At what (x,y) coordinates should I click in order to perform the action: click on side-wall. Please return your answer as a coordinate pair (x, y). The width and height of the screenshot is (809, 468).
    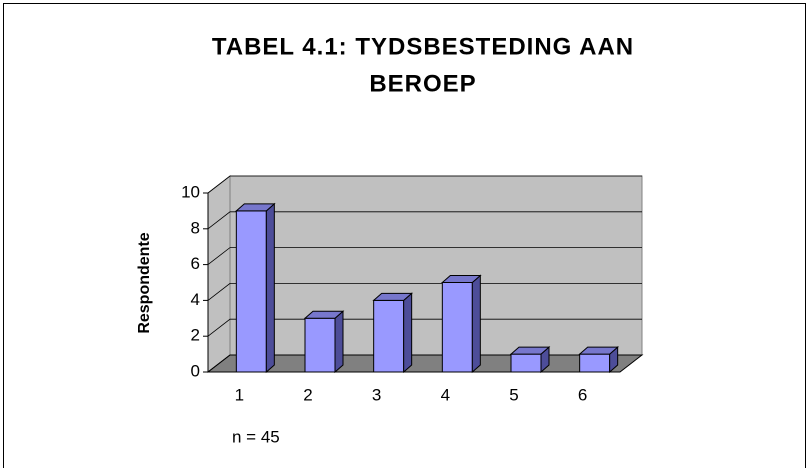
    Looking at the image, I should click on (219, 274).